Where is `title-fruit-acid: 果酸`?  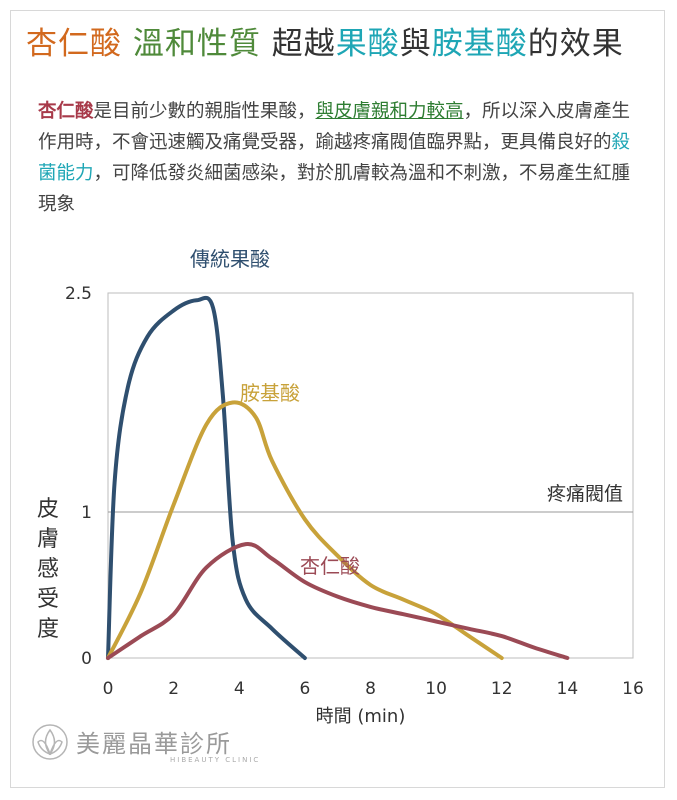 title-fruit-acid: 果酸 is located at coordinates (367, 44).